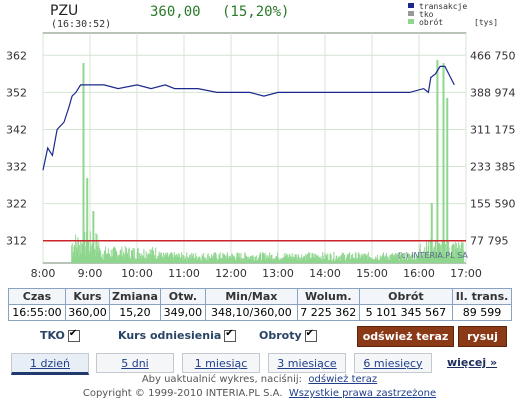  I want to click on y-right-tick: 233 385, so click(493, 167).